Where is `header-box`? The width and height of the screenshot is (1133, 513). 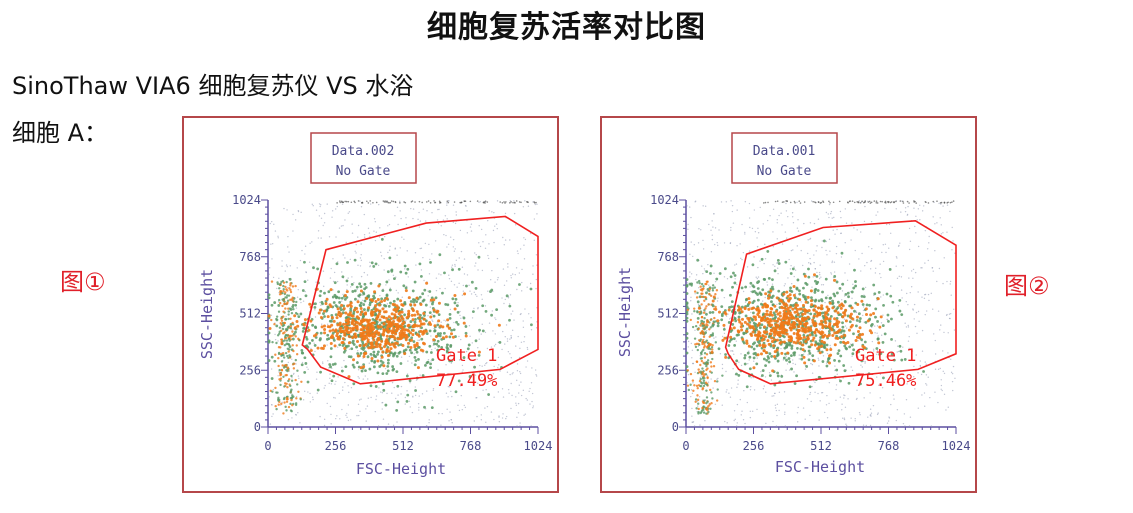 header-box is located at coordinates (784, 158).